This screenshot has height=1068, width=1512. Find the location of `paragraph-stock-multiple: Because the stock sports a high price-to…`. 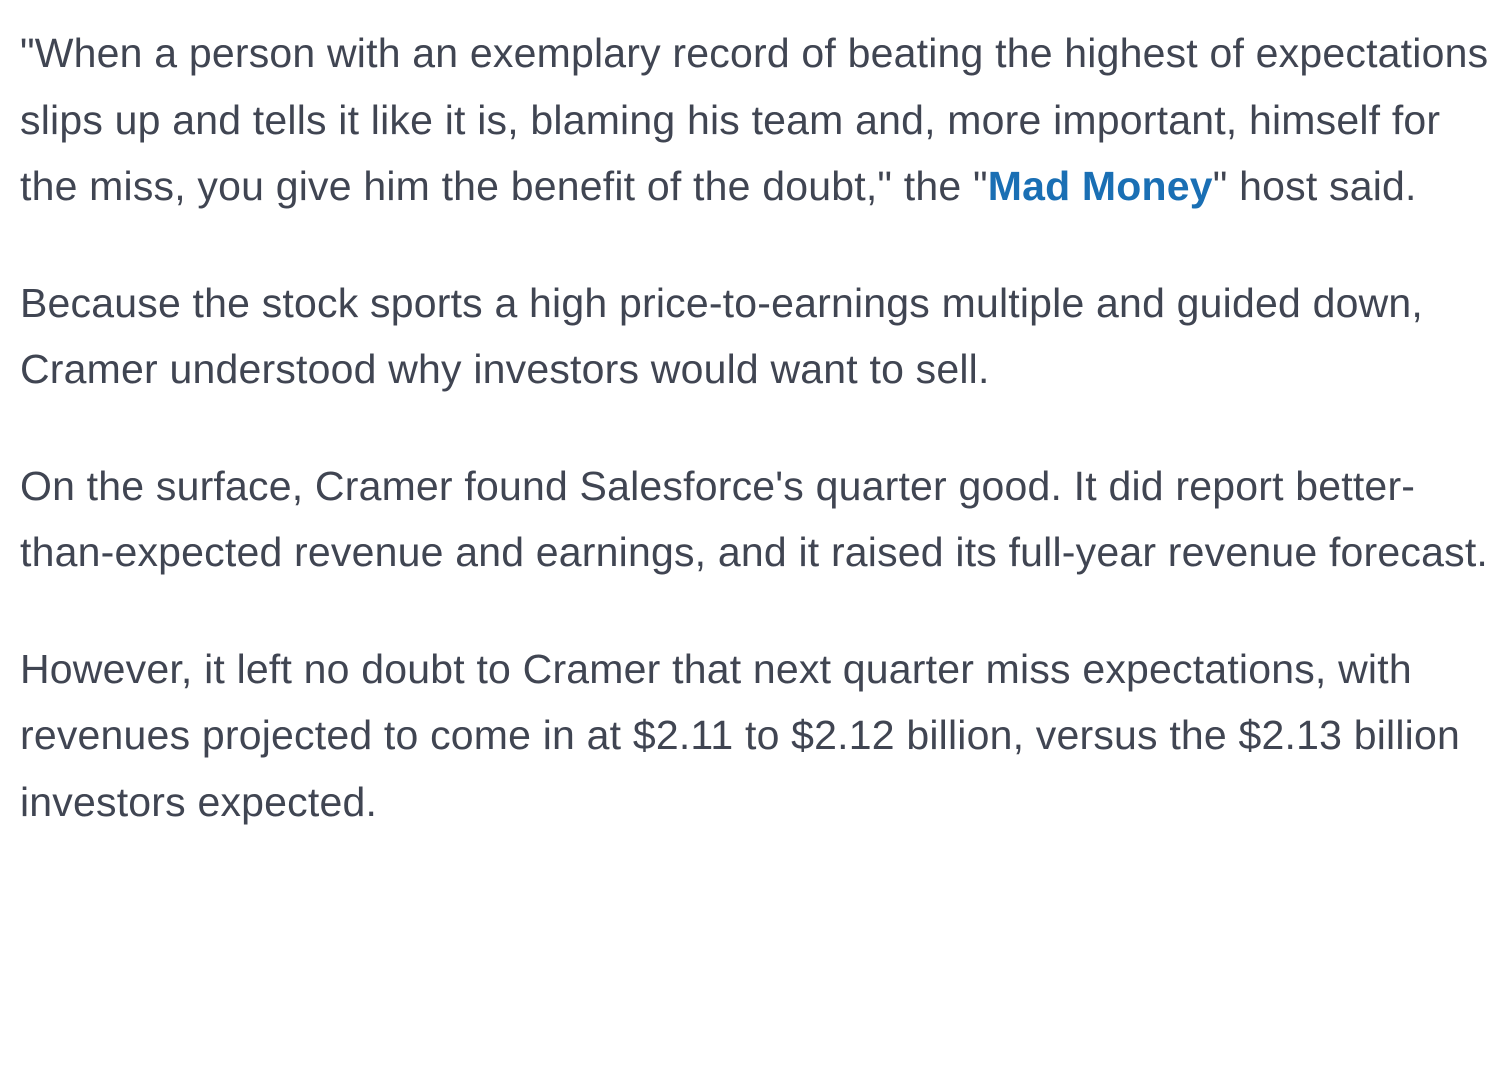

paragraph-stock-multiple: Because the stock sports a high price-to… is located at coordinates (721, 336).